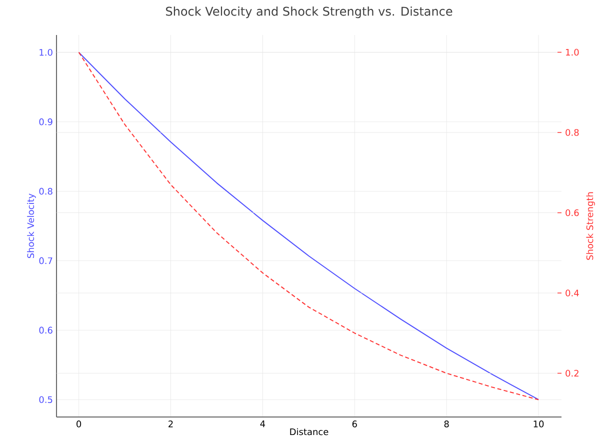 This screenshot has height=446, width=601. I want to click on x-tick-label: 8, so click(446, 424).